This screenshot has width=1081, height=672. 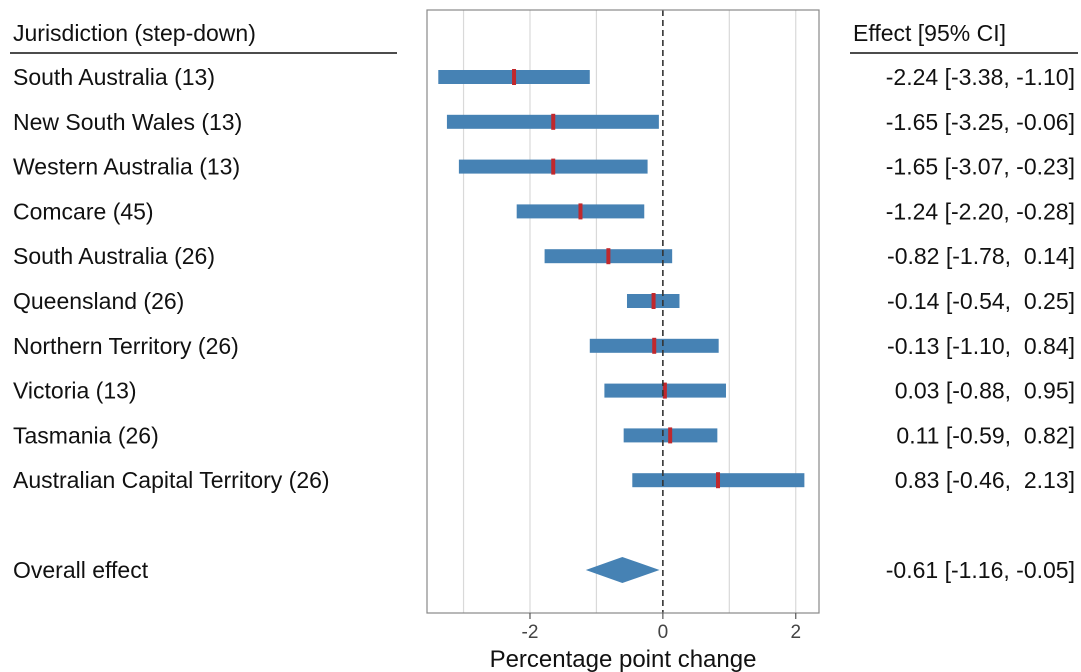 I want to click on effect-text: 0.83 [-0.46, 2.13], so click(x=981, y=480).